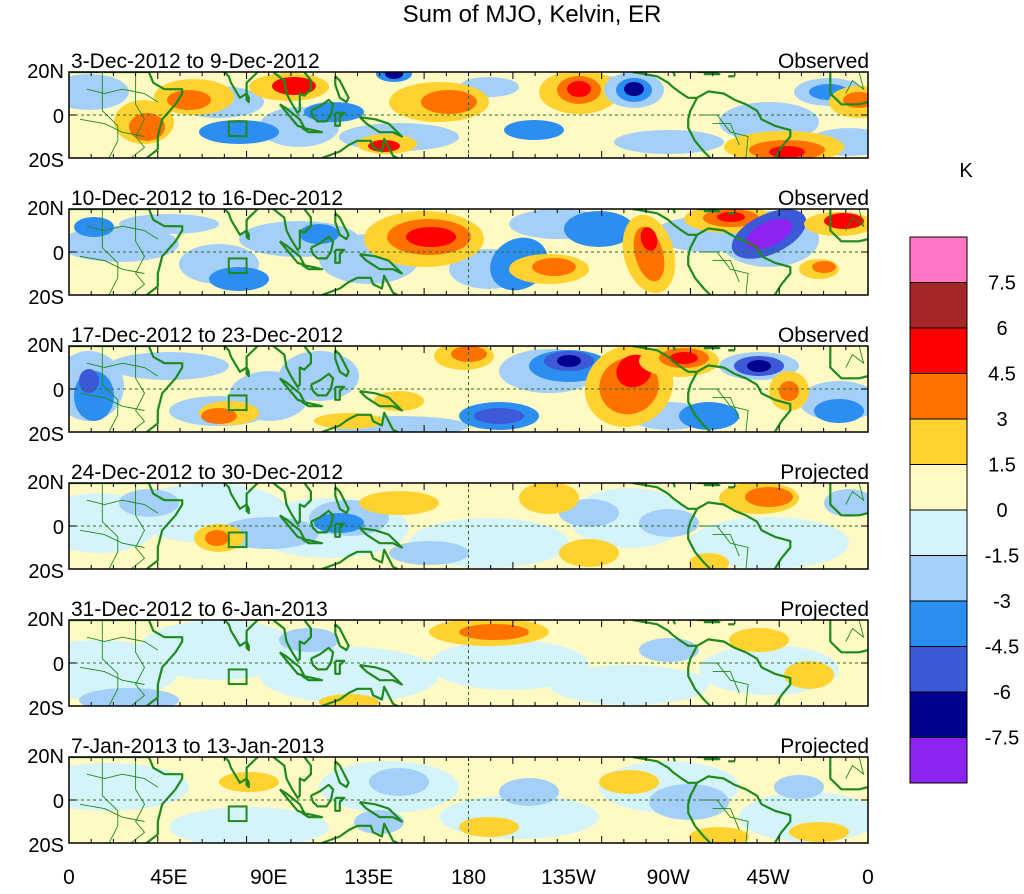 The width and height of the screenshot is (1024, 894). I want to click on panel-period-label: 24-Dec-2012 to 30-Dec-2012, so click(207, 472).